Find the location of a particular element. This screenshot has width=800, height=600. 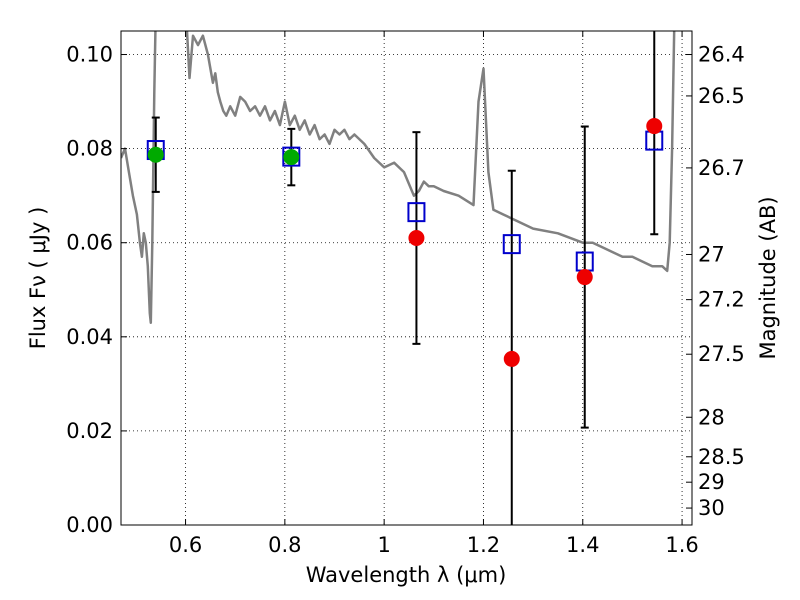

y-axis-label-right: Magnitude (AB) is located at coordinates (768, 277).